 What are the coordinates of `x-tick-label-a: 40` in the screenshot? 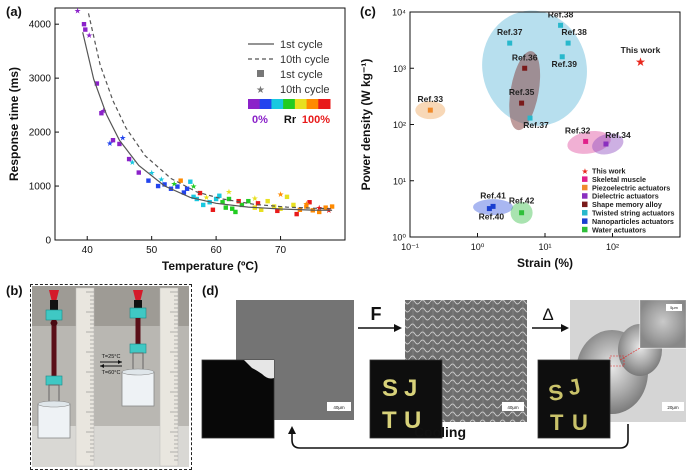 It's located at (88, 250).